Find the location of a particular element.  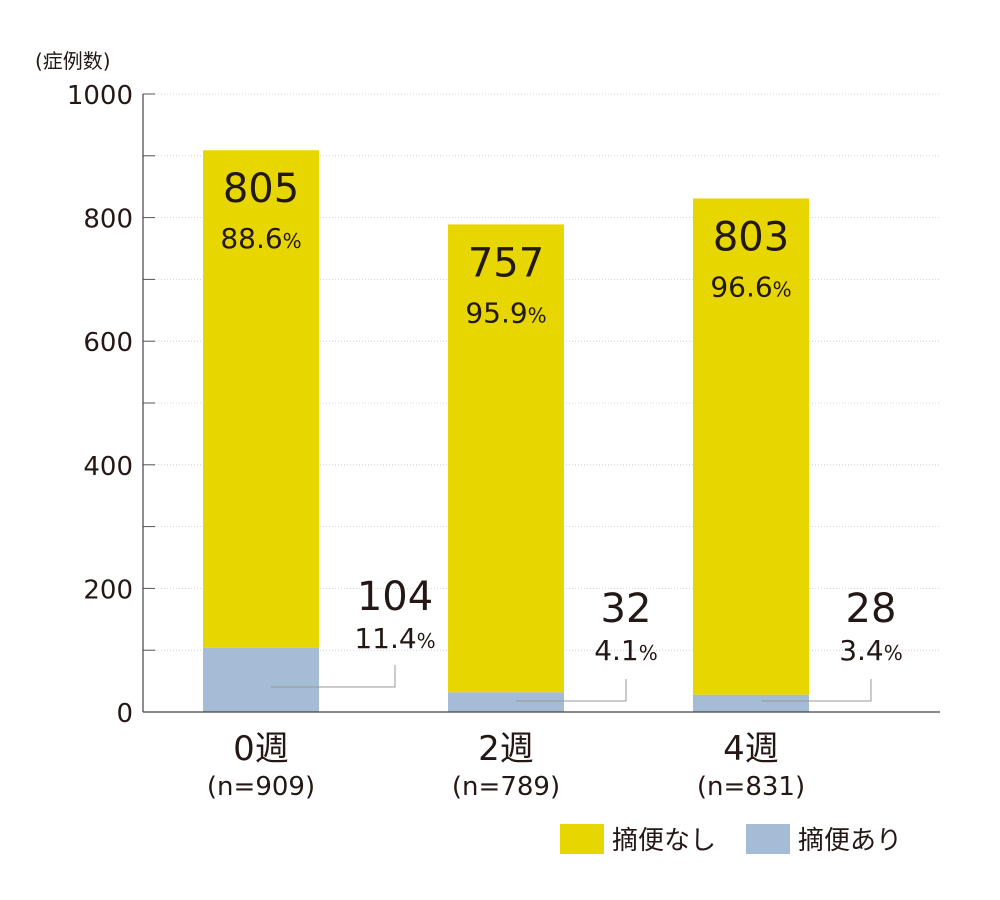

value-label-no-disimpaction: 803 is located at coordinates (751, 237).